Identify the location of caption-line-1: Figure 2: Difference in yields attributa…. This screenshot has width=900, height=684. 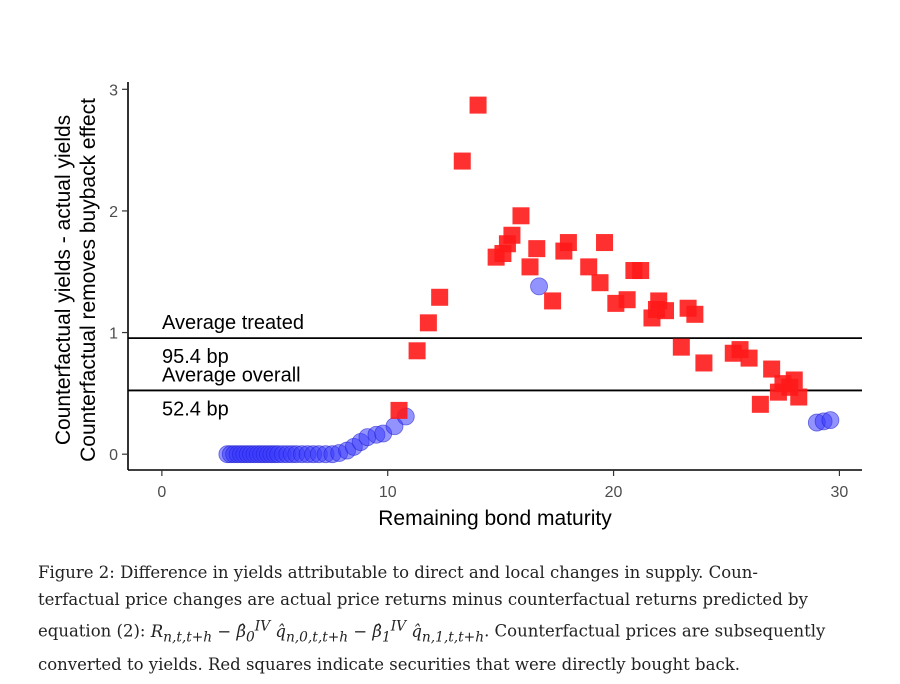
(398, 572).